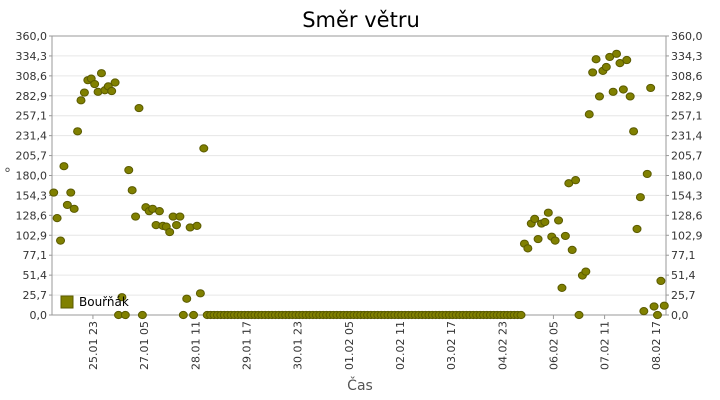 This screenshot has height=400, width=720. What do you see at coordinates (687, 136) in the screenshot?
I see `y-tick-label-right: 231,4` at bounding box center [687, 136].